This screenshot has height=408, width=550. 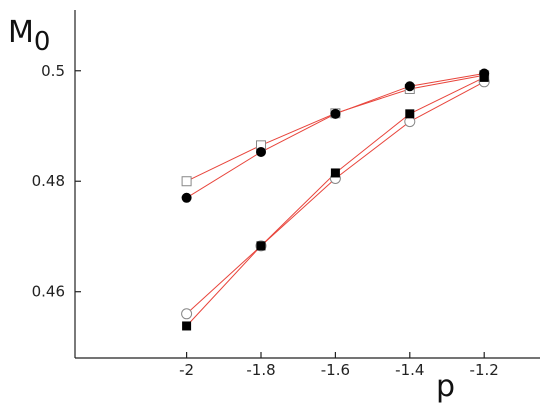 What do you see at coordinates (409, 370) in the screenshot?
I see `x-tick-label: -1.4` at bounding box center [409, 370].